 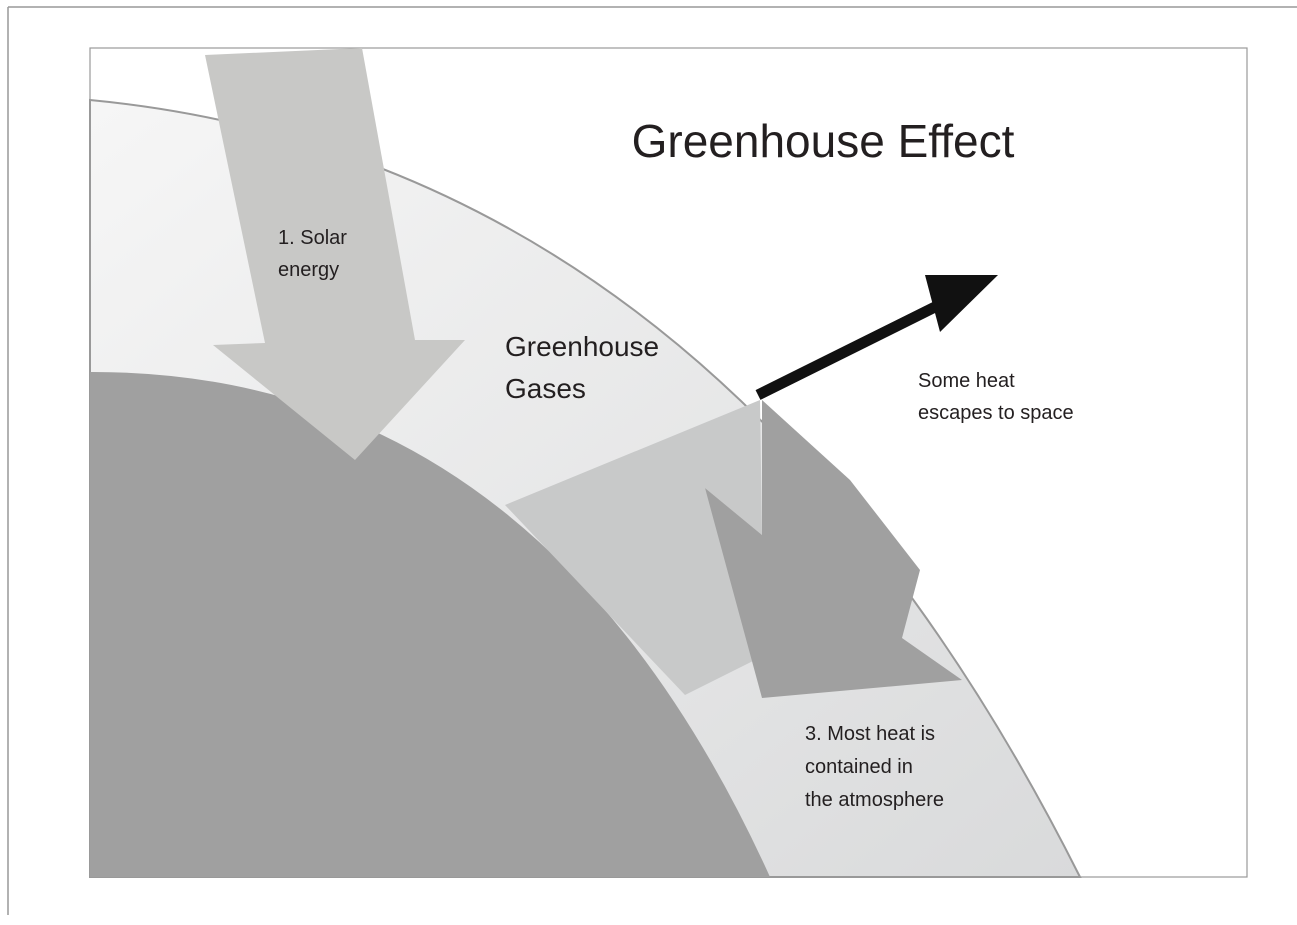 I want to click on label: contained in, so click(x=859, y=767).